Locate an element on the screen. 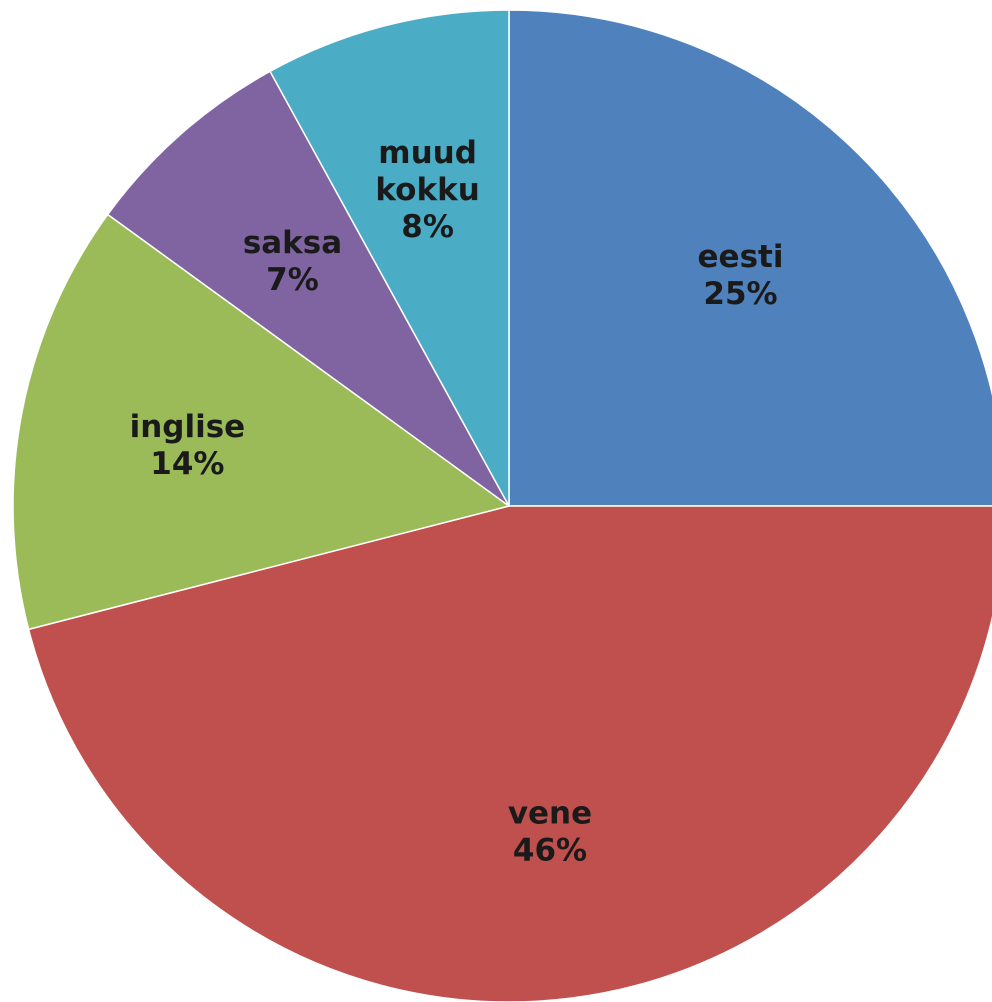  slice-label-saksa: saksa 7% is located at coordinates (292, 261).